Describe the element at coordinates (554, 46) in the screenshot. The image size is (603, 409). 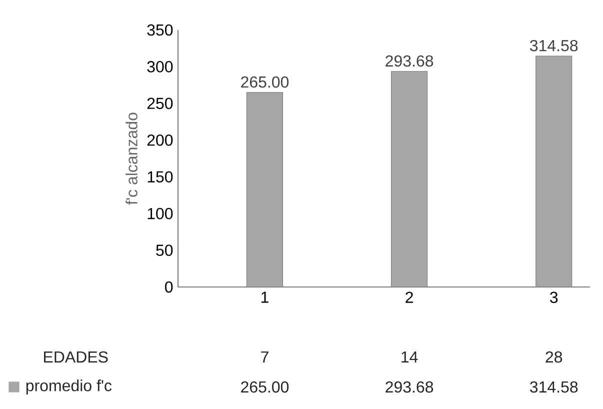
I see `text: 314.58` at that location.